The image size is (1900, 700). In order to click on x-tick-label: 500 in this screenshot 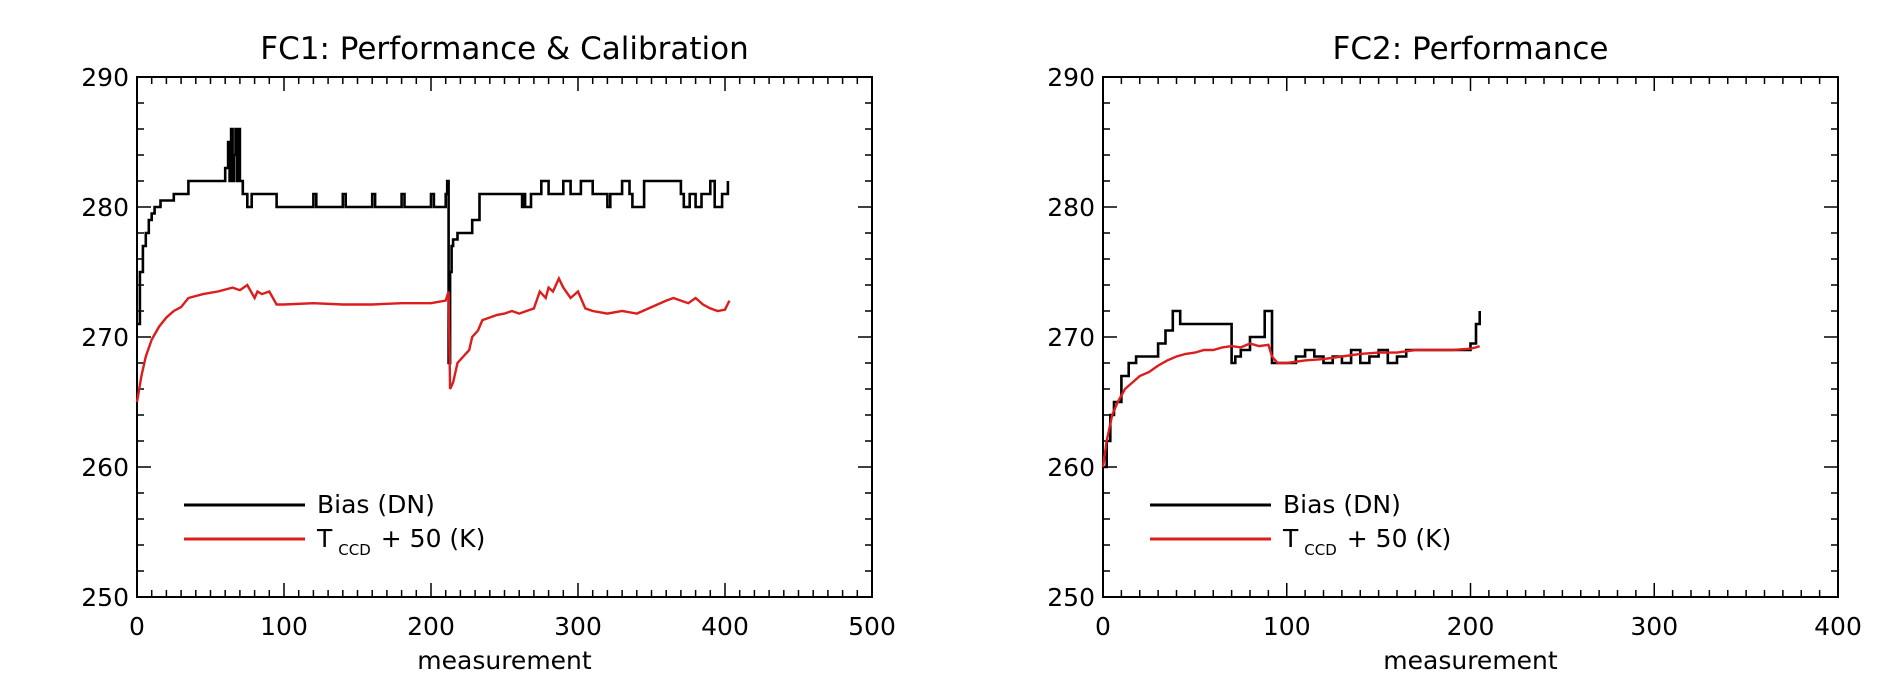, I will do `click(872, 626)`.